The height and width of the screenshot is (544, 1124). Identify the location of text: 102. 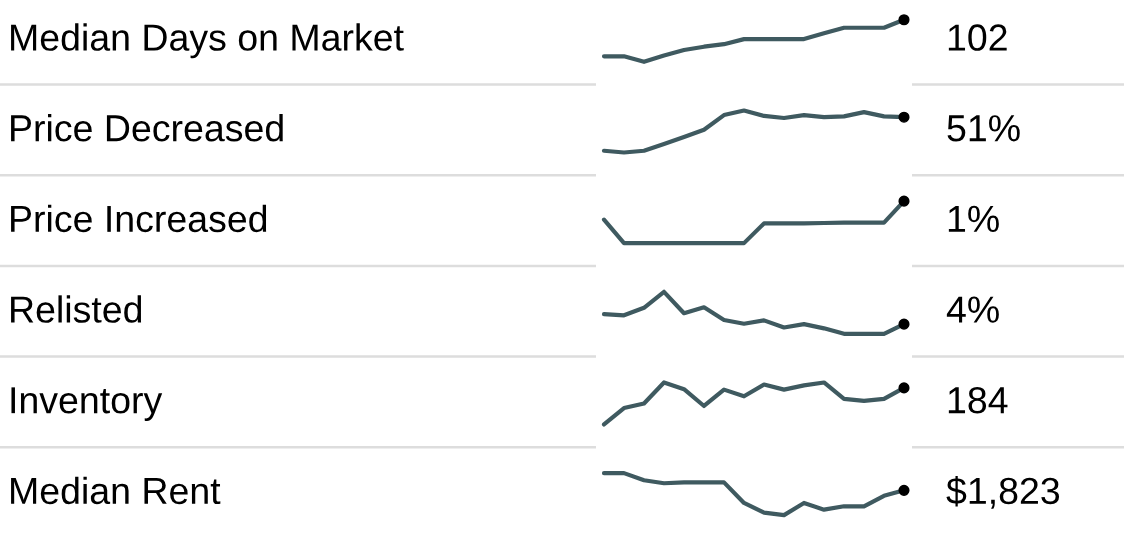
(977, 37).